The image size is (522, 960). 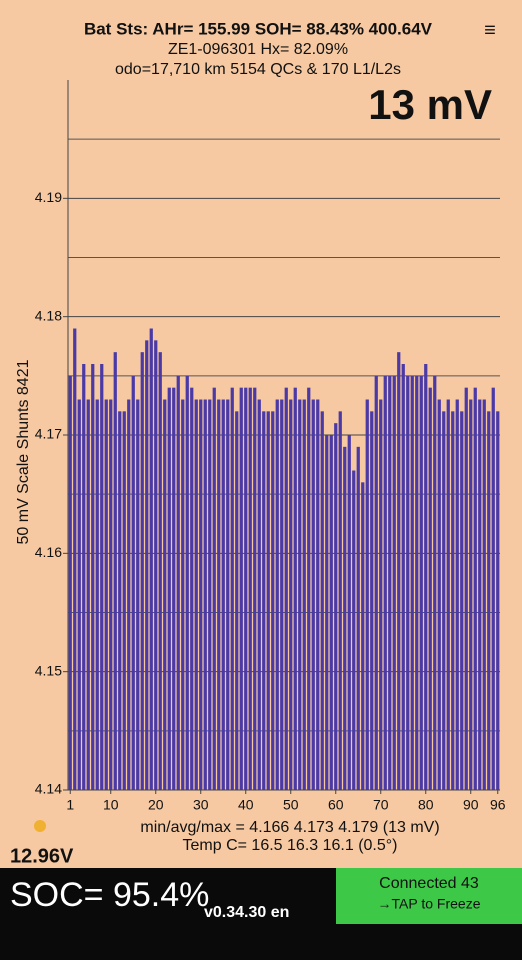 I want to click on button-text: Connected 43, so click(x=429, y=883).